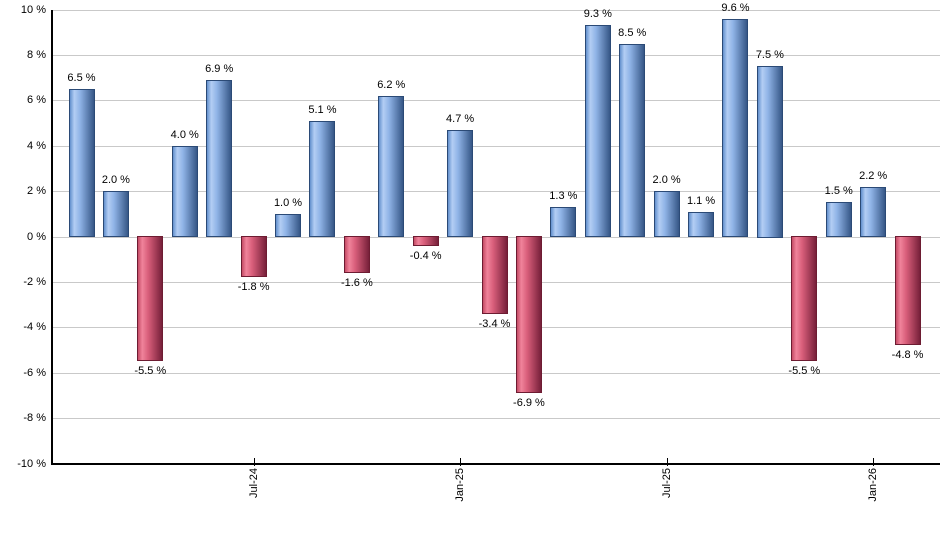 The height and width of the screenshot is (550, 940). I want to click on bar-value-label: 6.5 %, so click(81, 77).